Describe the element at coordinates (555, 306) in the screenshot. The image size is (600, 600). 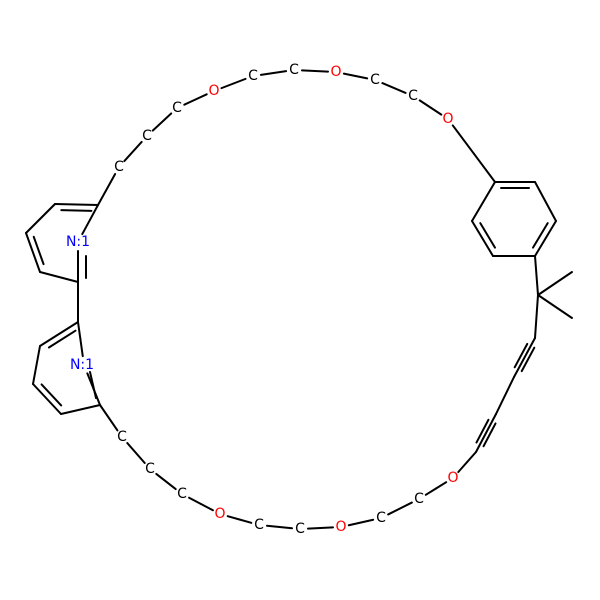
I see `bond-q-methyl2` at that location.